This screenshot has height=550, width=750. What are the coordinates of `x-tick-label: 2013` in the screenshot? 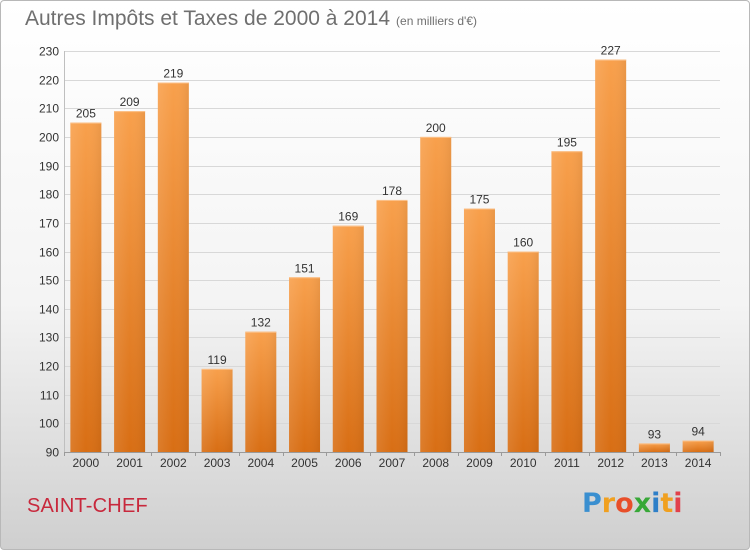 It's located at (654, 463).